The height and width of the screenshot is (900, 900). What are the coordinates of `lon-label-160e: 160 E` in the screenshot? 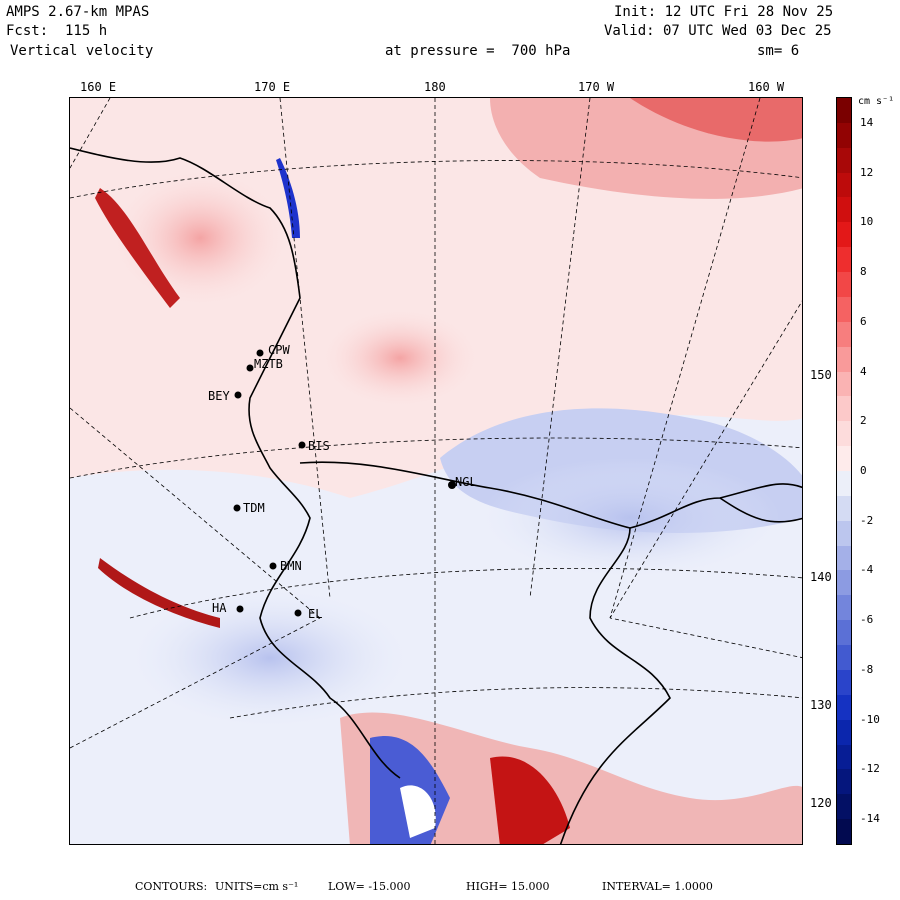 It's located at (98, 87).